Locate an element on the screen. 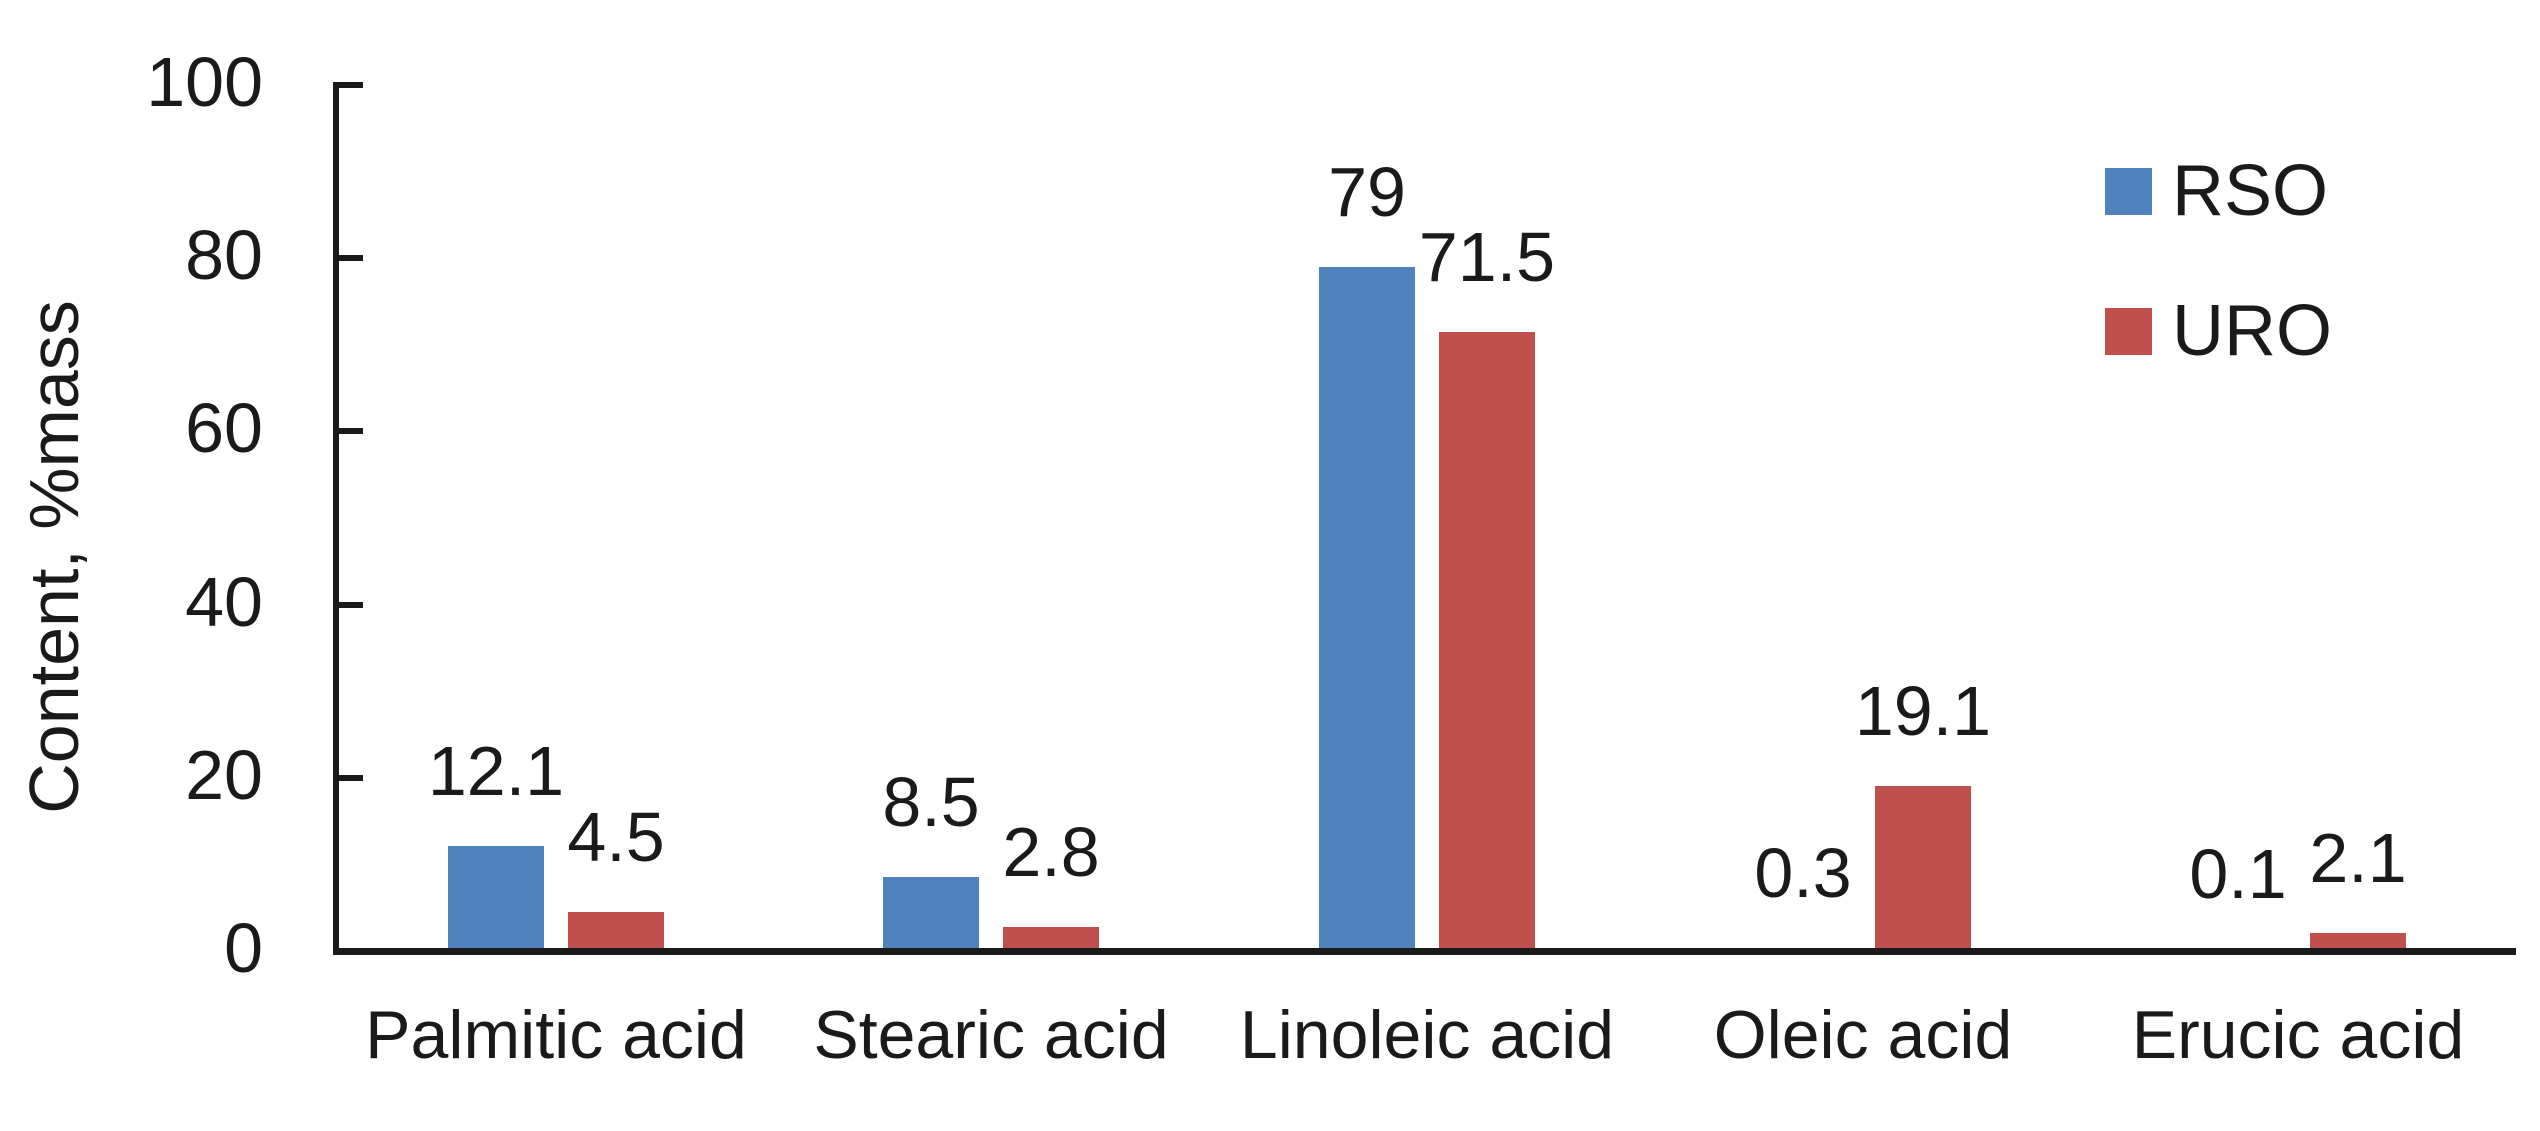  bar-rso-palmitic-acid is located at coordinates (496, 898).